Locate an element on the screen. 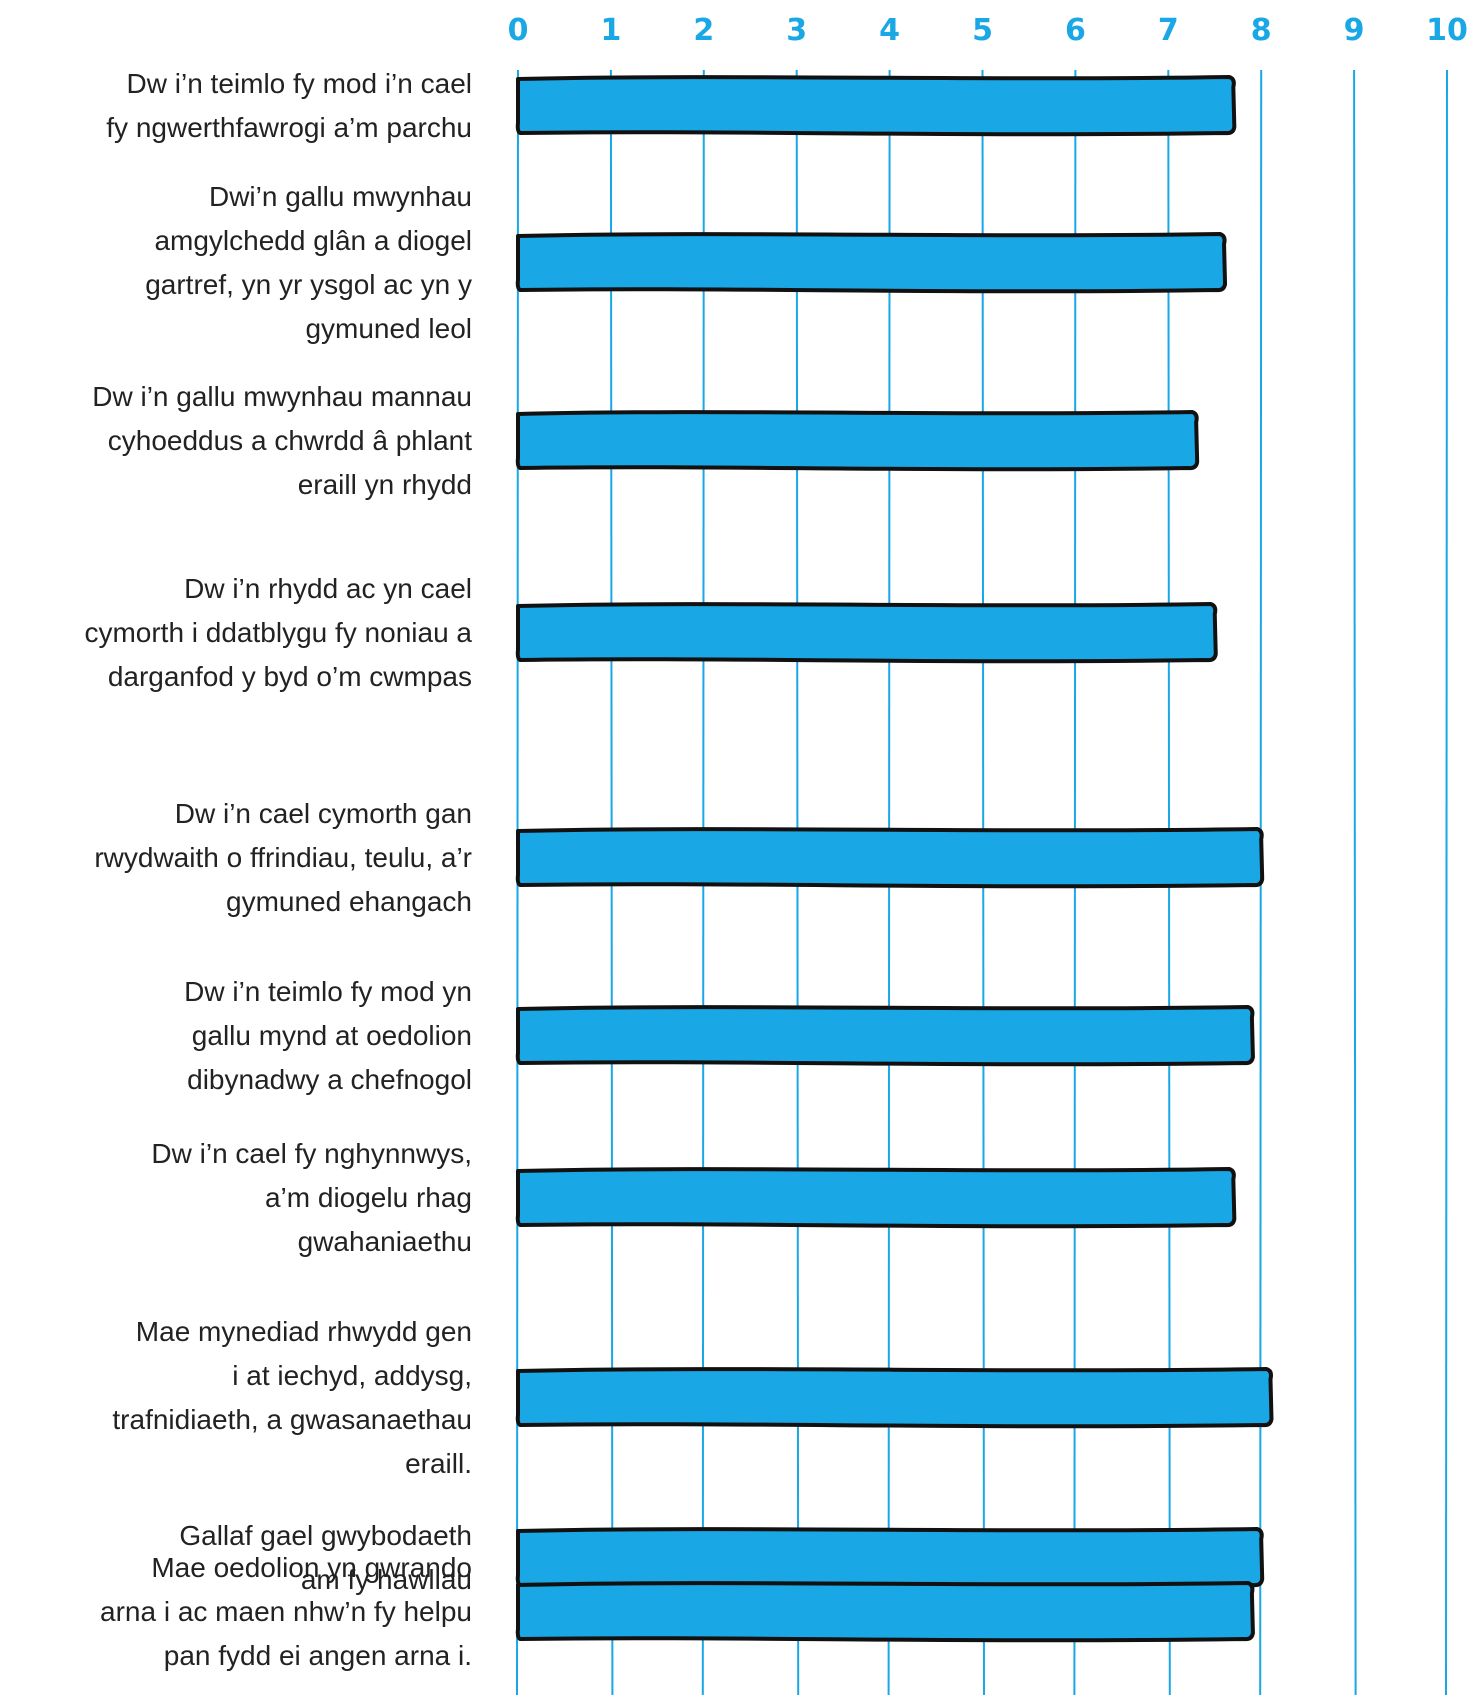 This screenshot has width=1477, height=1699. category-label-line: gallu mynd at oedolion is located at coordinates (332, 1035).